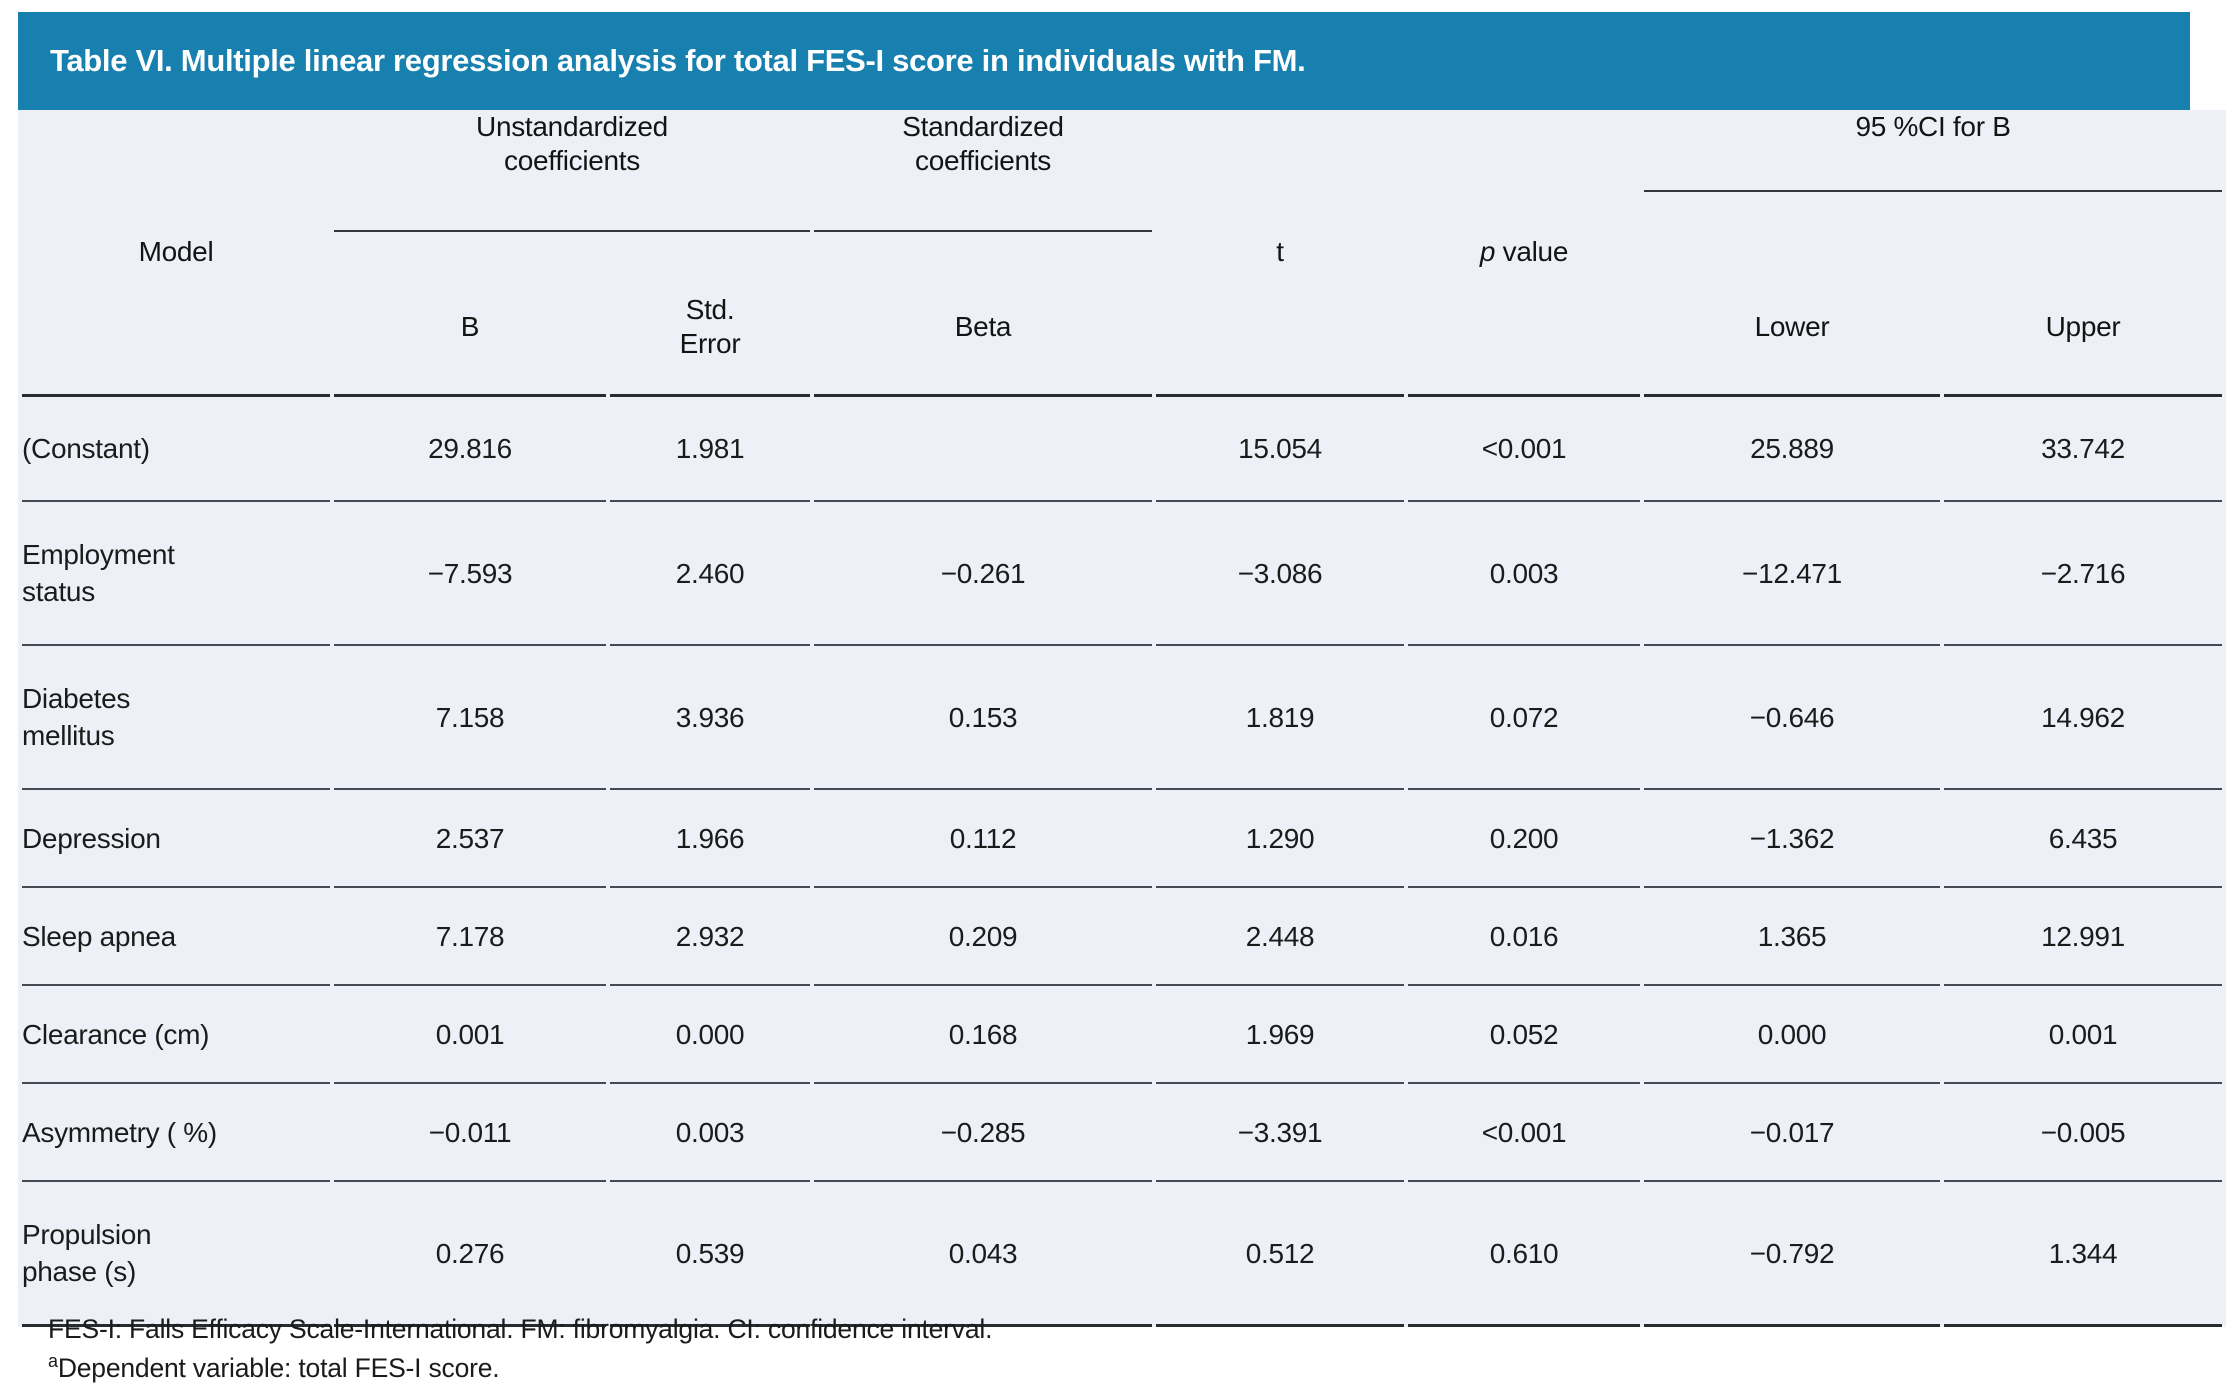 This screenshot has width=2238, height=1400. Describe the element at coordinates (1933, 151) in the screenshot. I see `ci-group-label: 95 %CI for B` at that location.